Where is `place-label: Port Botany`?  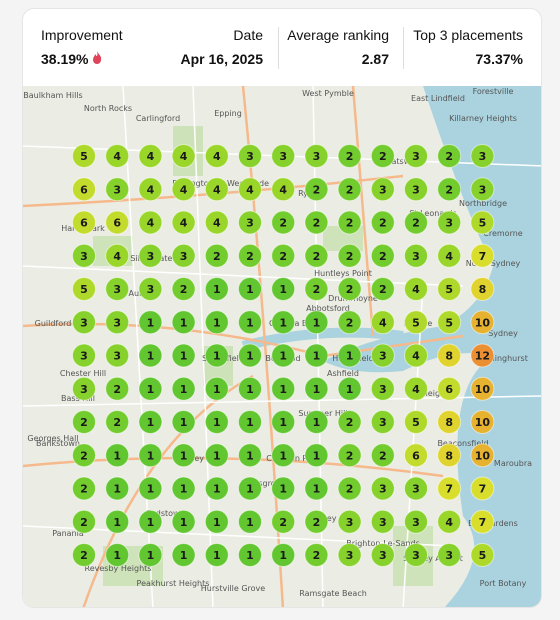 place-label: Port Botany is located at coordinates (503, 583).